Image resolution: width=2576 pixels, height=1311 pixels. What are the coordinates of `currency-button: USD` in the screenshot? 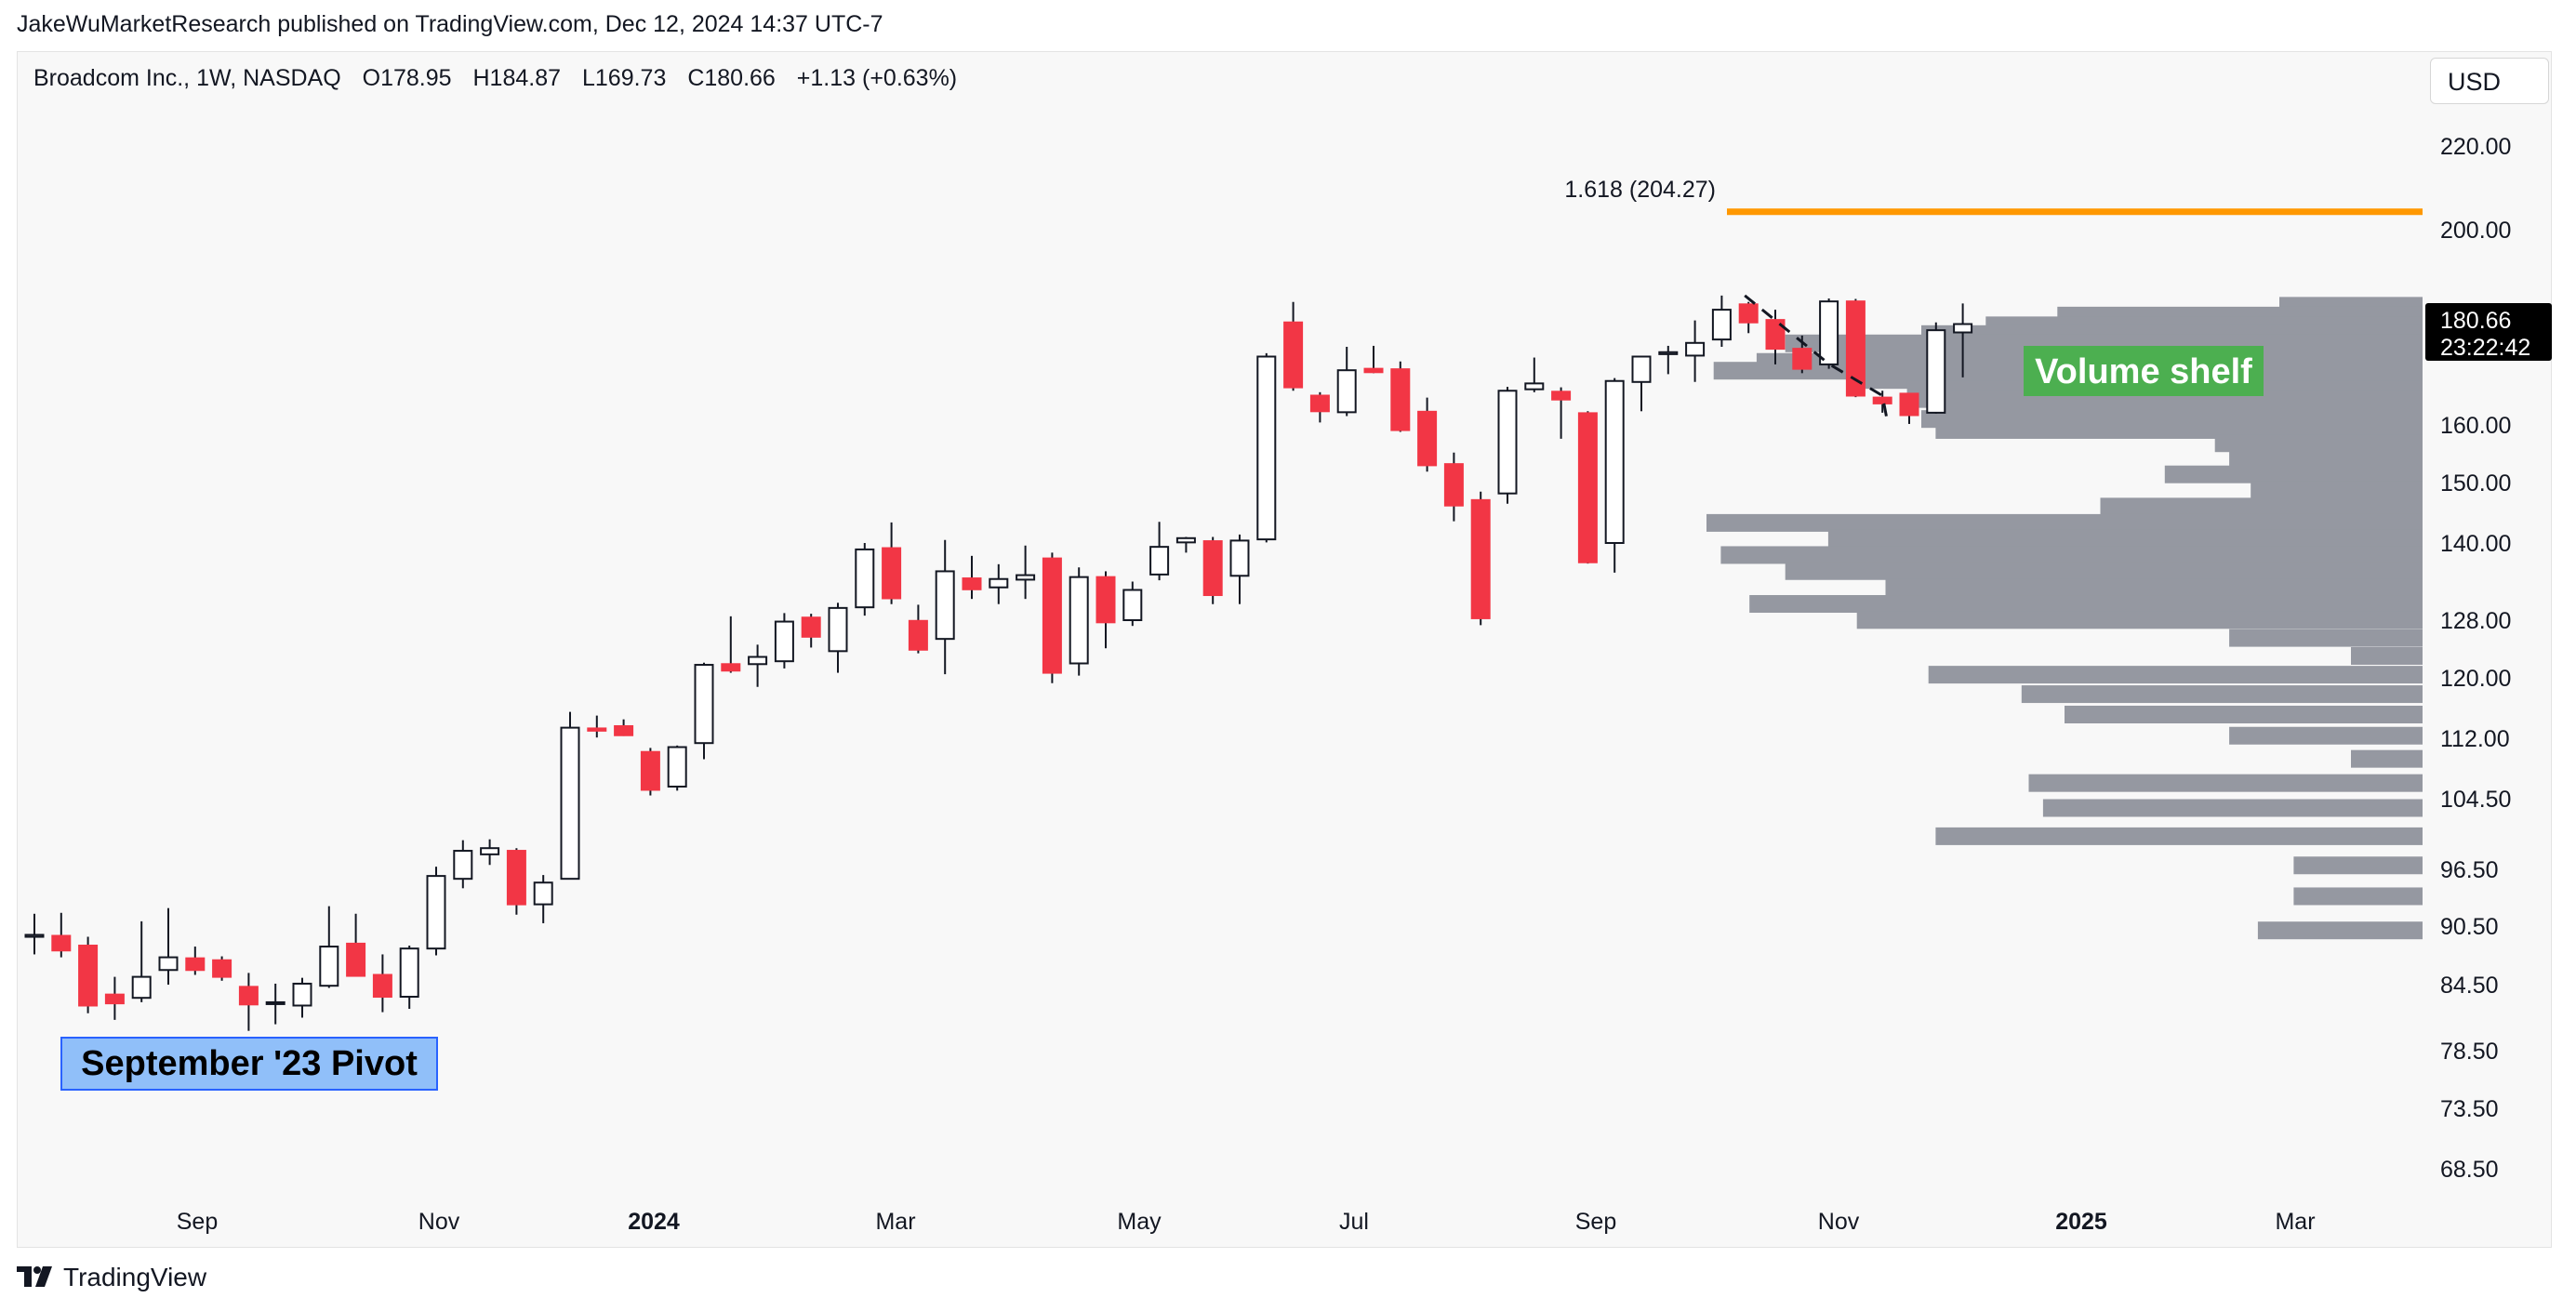 It's located at (2489, 81).